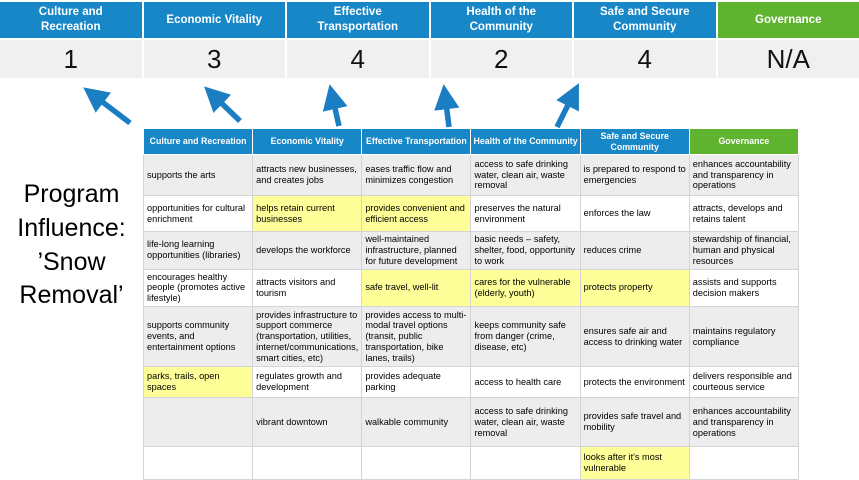 The width and height of the screenshot is (859, 480). I want to click on matrix-cell: supports the arts, so click(198, 175).